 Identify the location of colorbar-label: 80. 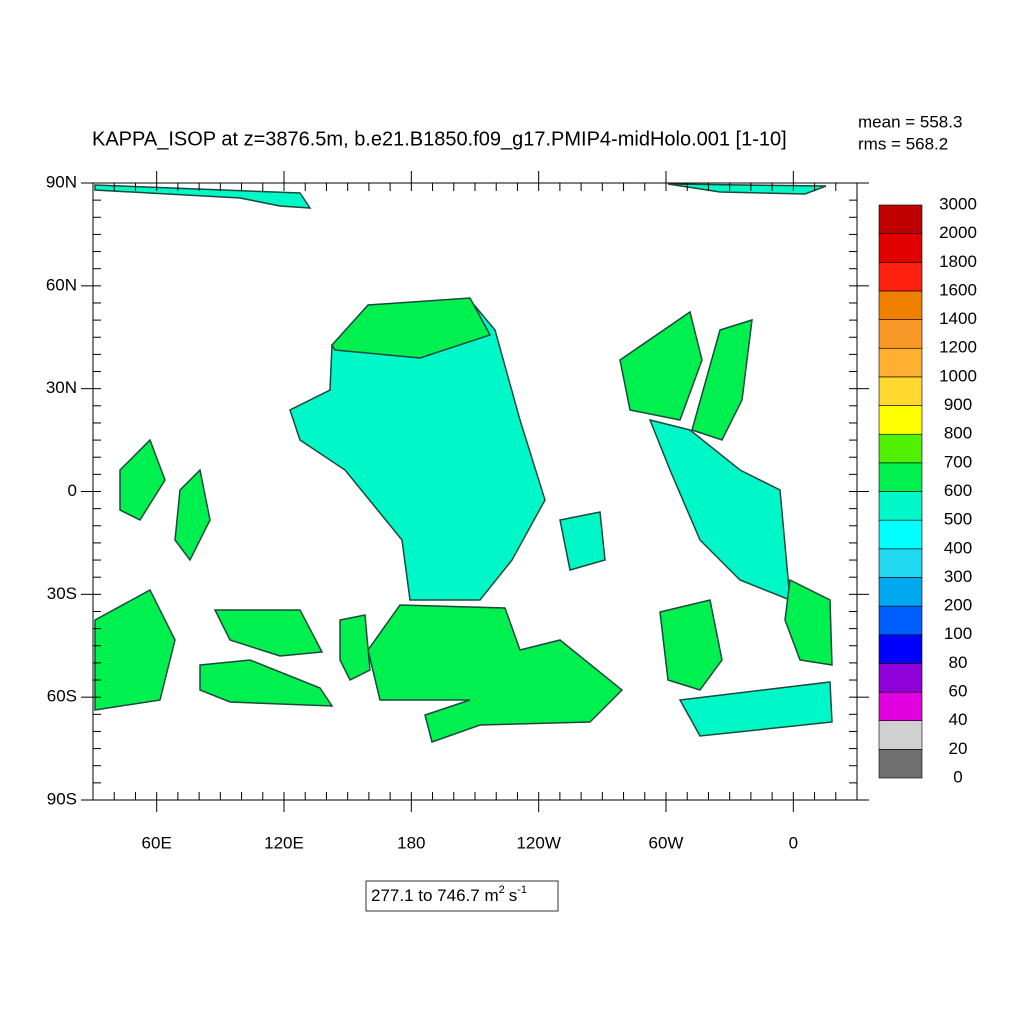
(958, 662).